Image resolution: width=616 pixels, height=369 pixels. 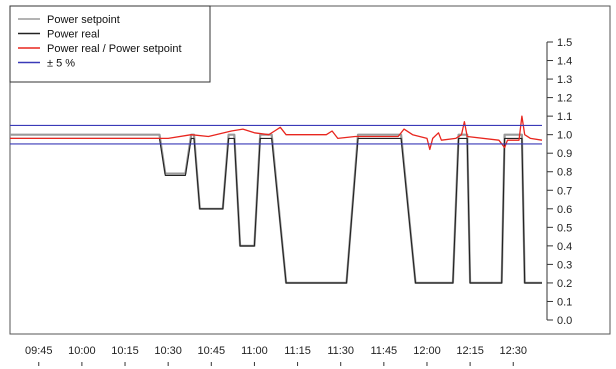 What do you see at coordinates (340, 351) in the screenshot?
I see `x-tick-label: 11:30` at bounding box center [340, 351].